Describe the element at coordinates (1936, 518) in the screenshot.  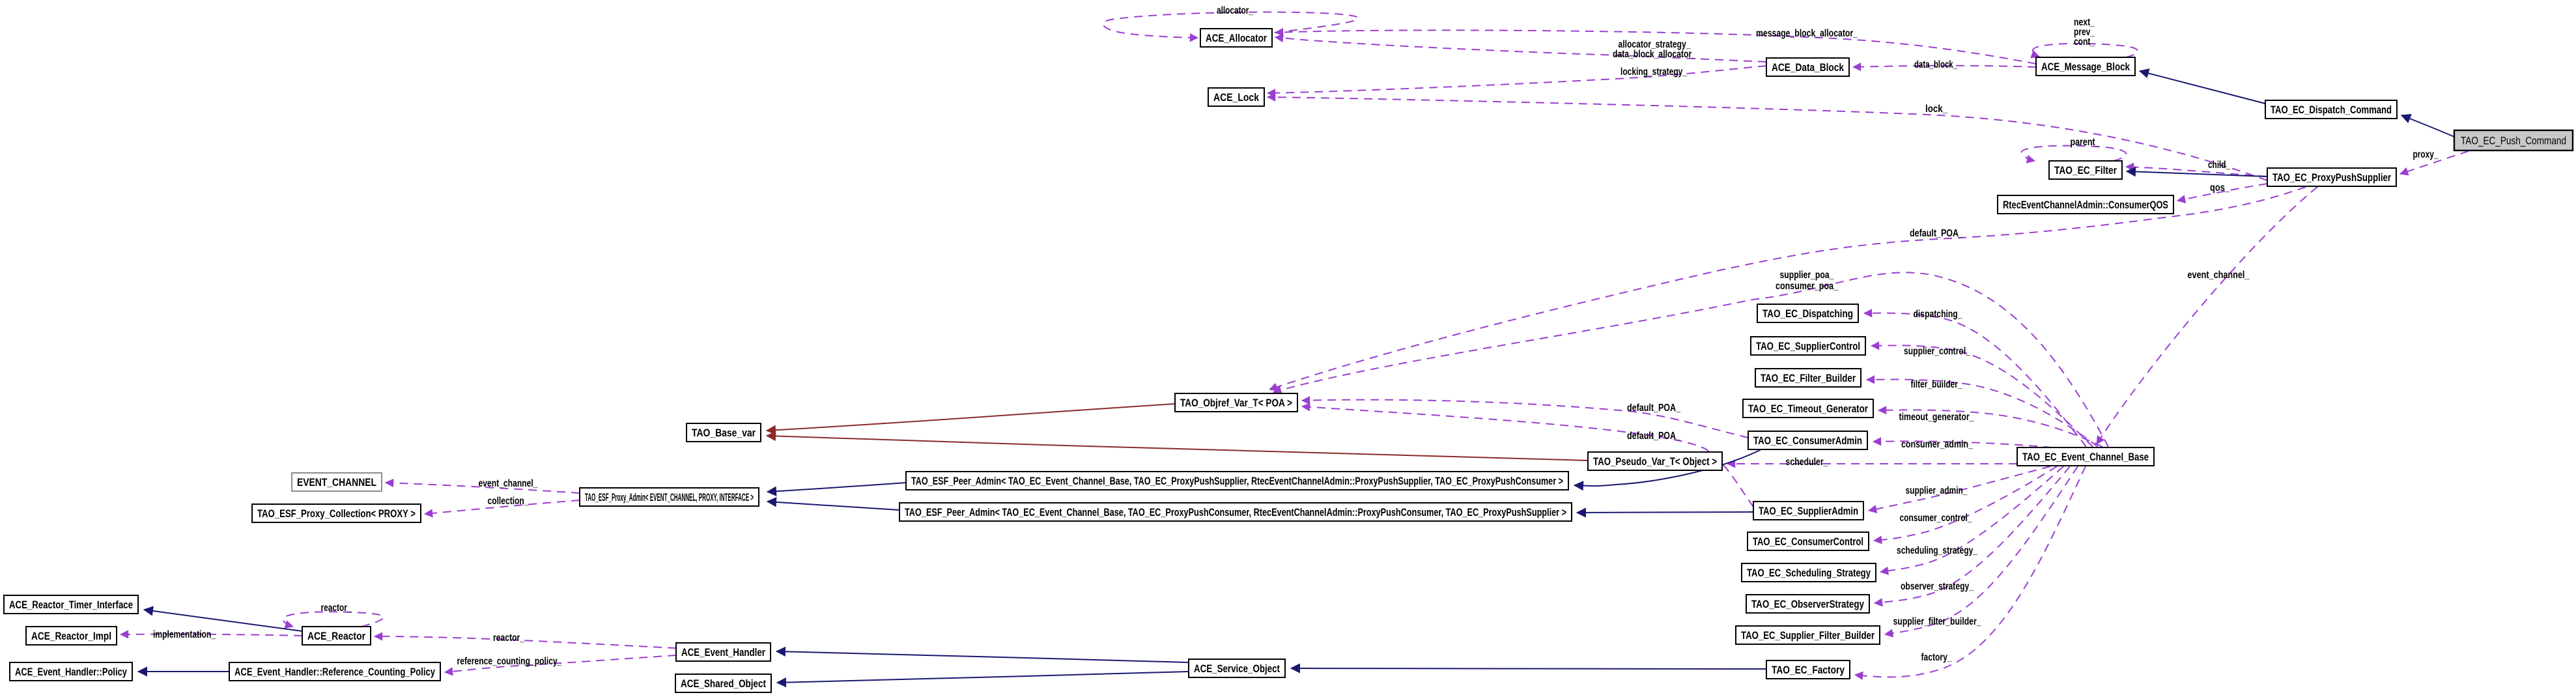
I see `svg-text: consumer_control_` at that location.